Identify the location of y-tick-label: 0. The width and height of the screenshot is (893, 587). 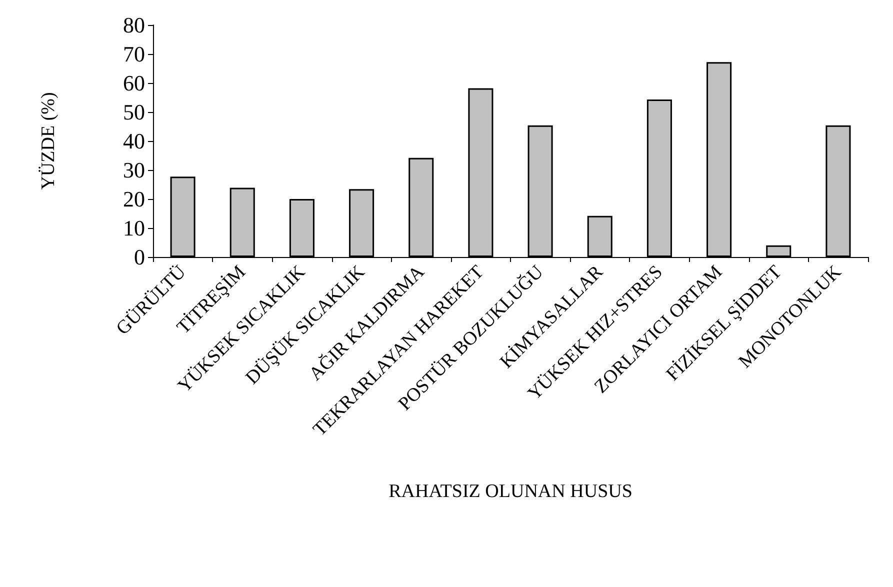
(139, 257).